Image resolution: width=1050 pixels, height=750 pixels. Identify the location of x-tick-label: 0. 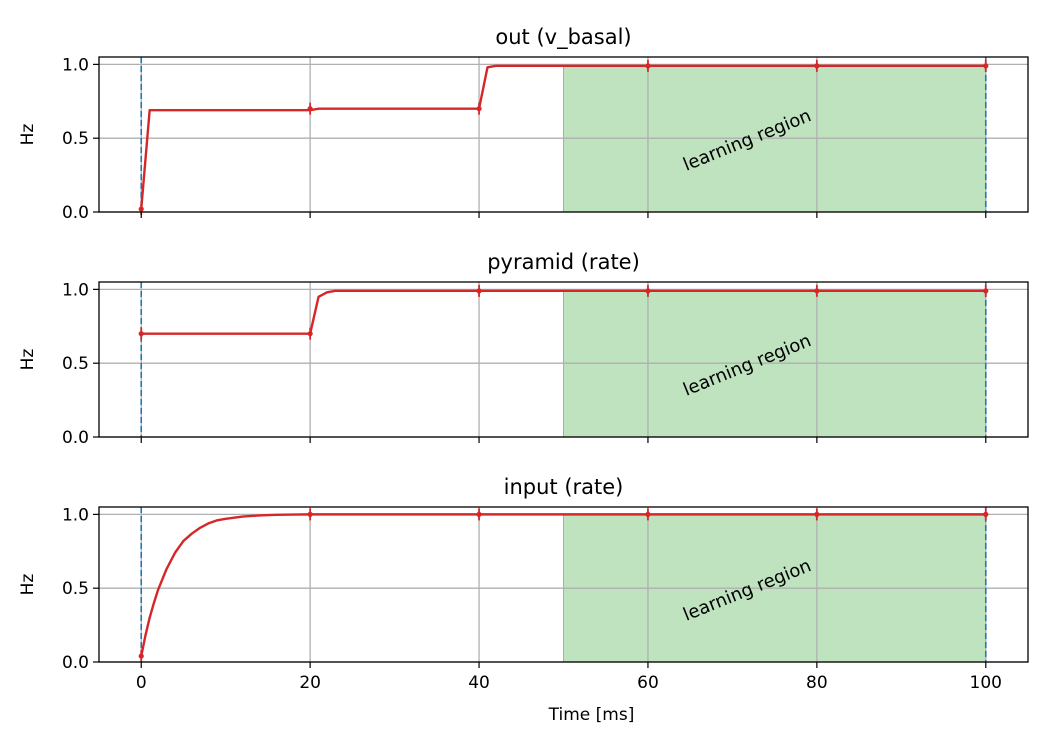
(141, 683).